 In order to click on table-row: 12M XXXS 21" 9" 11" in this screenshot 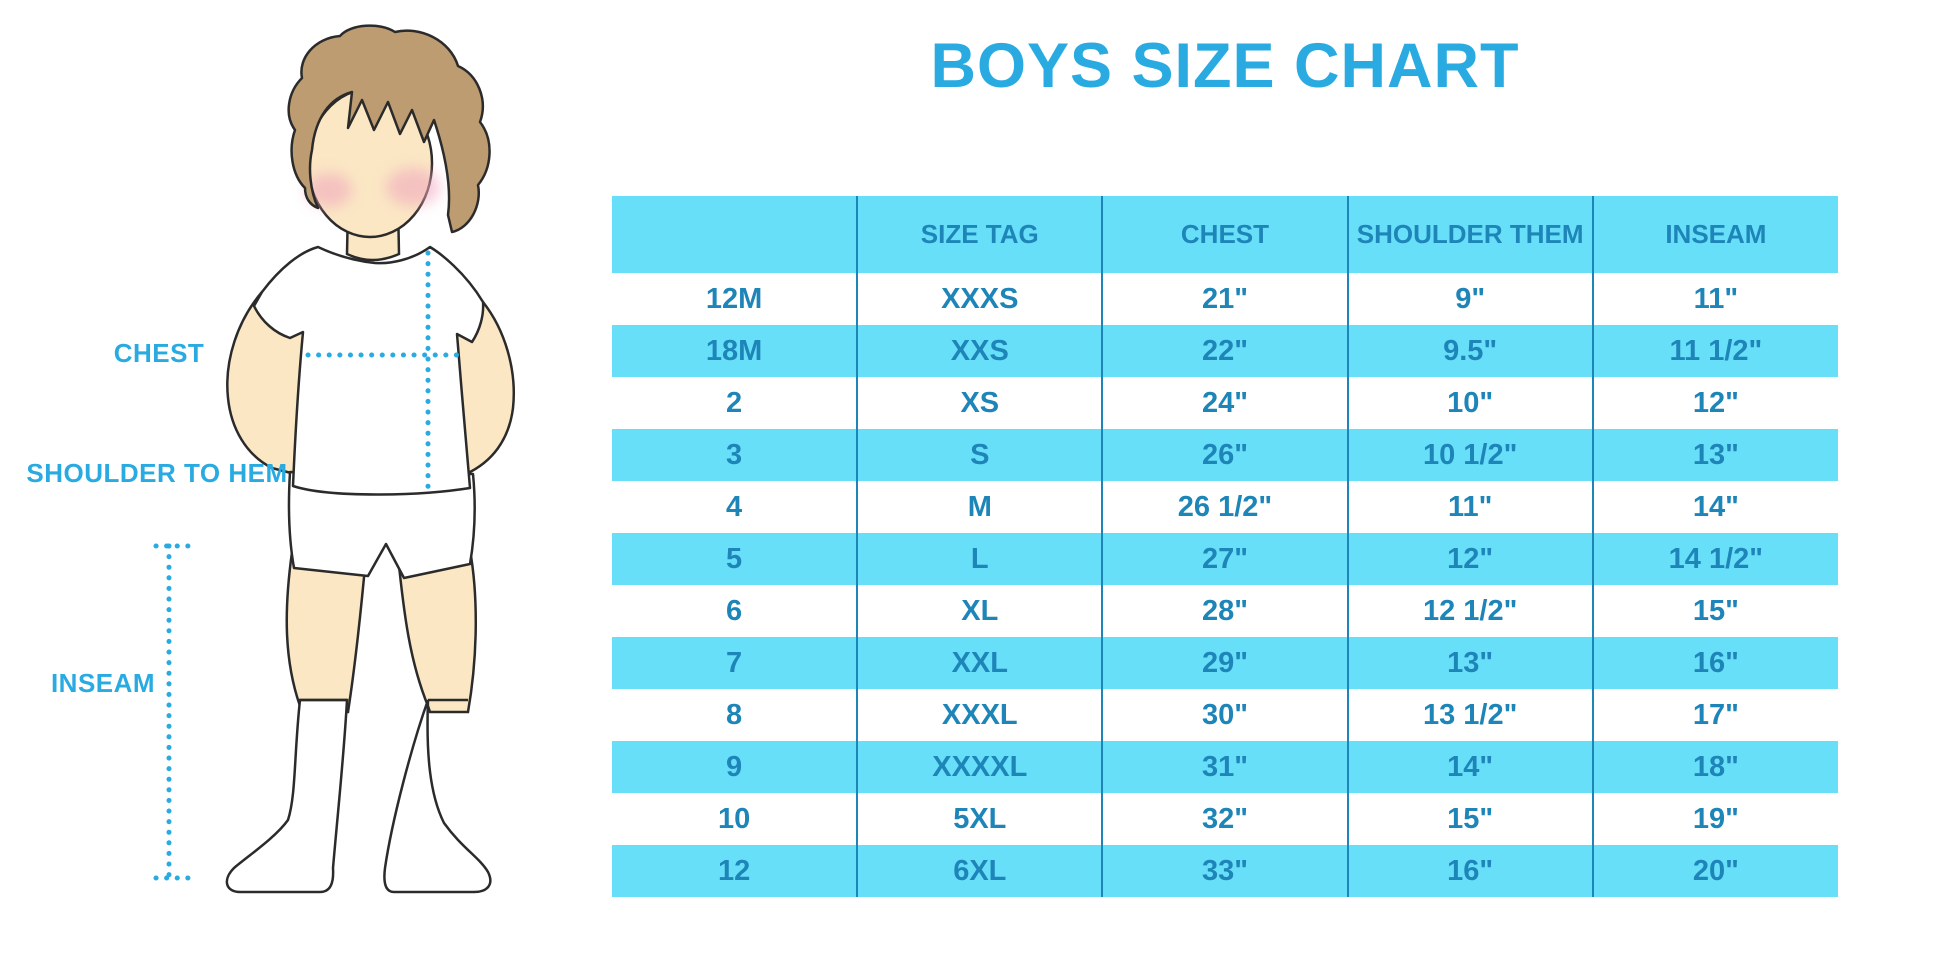, I will do `click(1225, 299)`.